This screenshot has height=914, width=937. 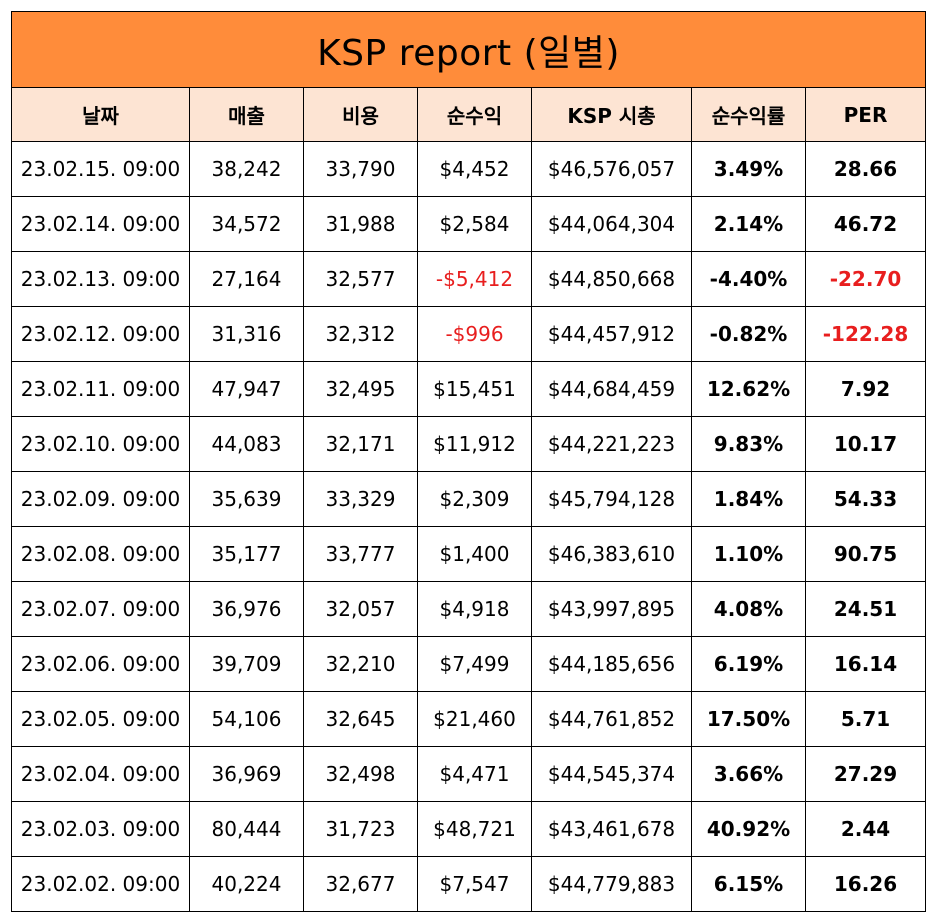 What do you see at coordinates (611, 664) in the screenshot?
I see `cell-market-cap: $44,185,656` at bounding box center [611, 664].